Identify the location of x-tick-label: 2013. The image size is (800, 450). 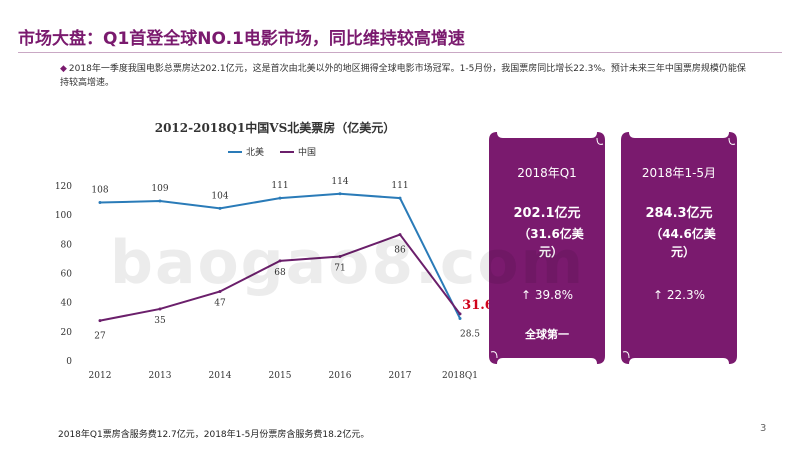
(160, 376).